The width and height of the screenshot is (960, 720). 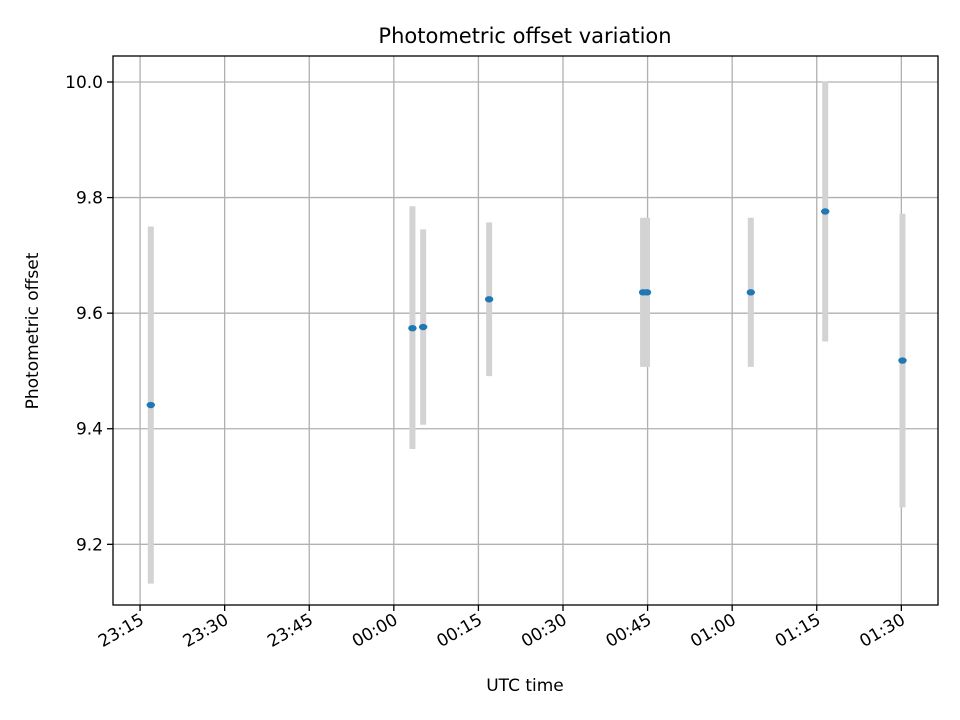 What do you see at coordinates (89, 430) in the screenshot?
I see `y-tick-label: 9.4` at bounding box center [89, 430].